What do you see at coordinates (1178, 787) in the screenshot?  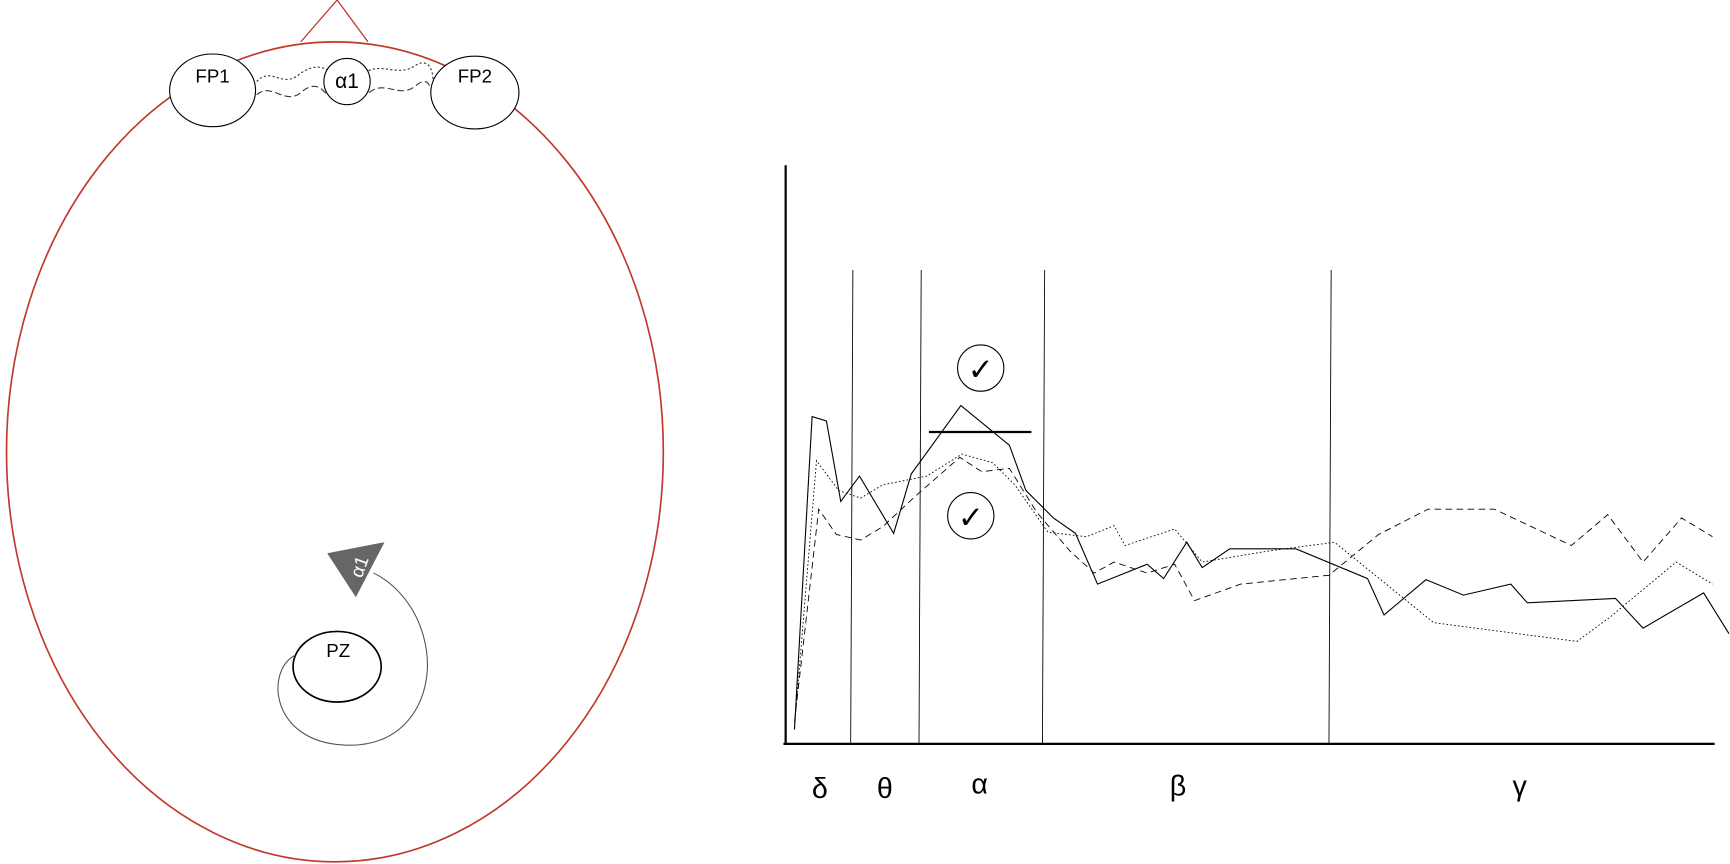 I see `band-label: β` at bounding box center [1178, 787].